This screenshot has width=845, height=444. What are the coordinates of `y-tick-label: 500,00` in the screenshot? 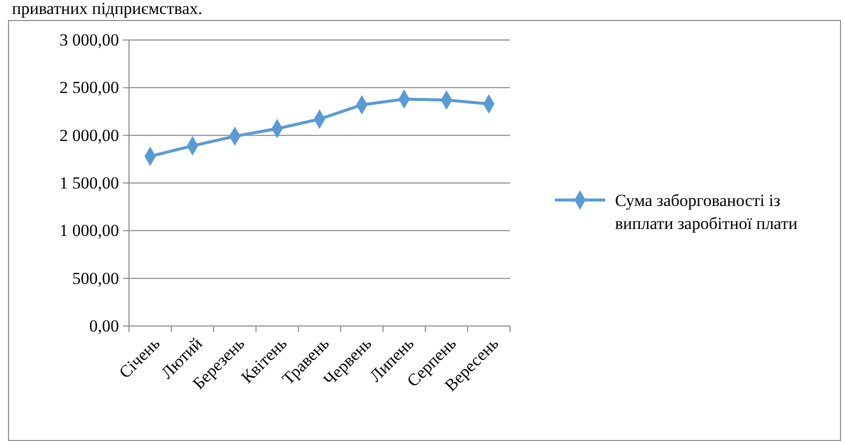 It's located at (95, 278).